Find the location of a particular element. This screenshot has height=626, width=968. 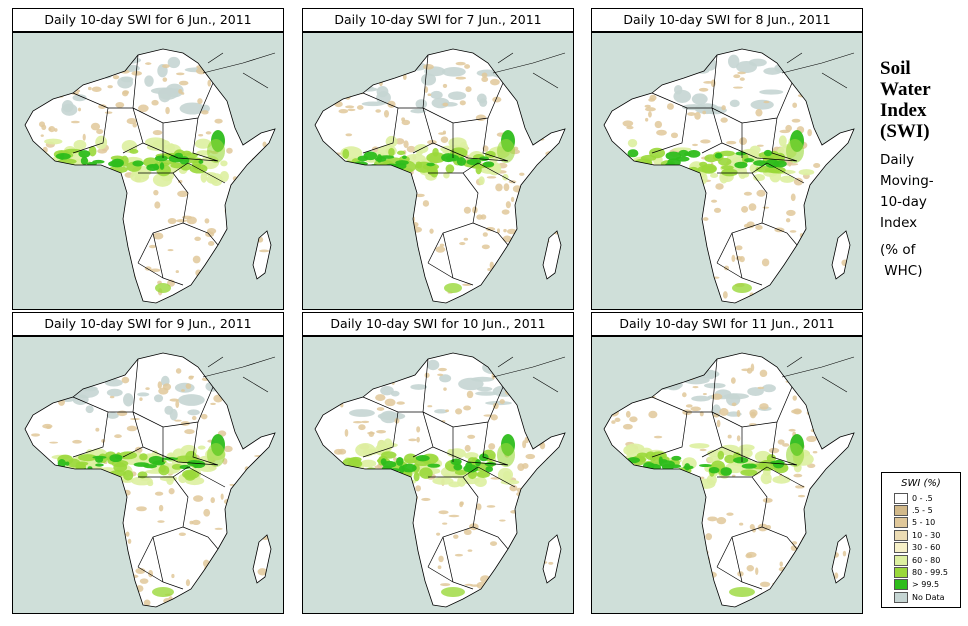

legend-swatch is located at coordinates (901, 511).